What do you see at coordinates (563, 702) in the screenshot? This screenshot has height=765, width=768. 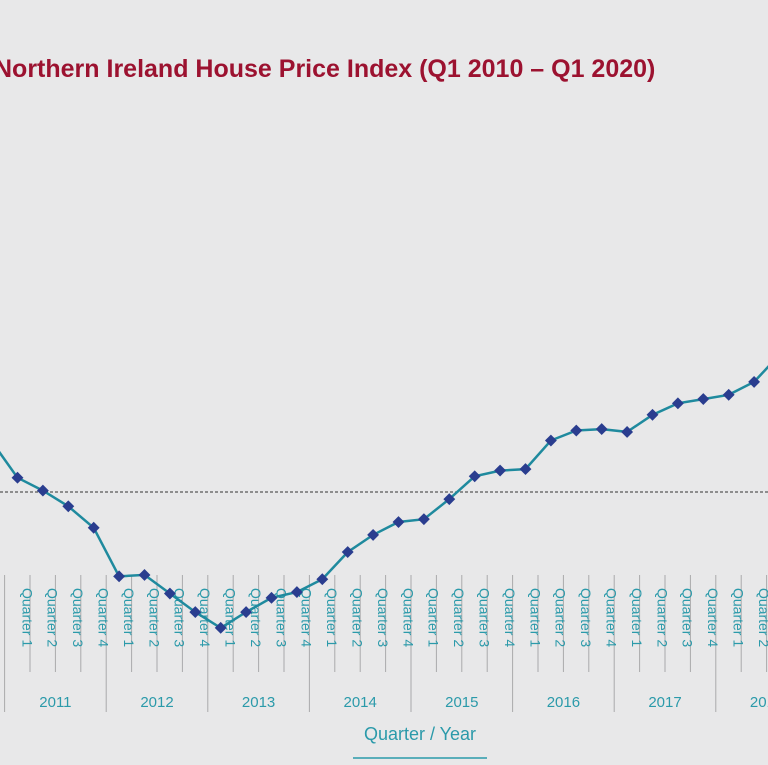 I see `x-year-label: 2016` at bounding box center [563, 702].